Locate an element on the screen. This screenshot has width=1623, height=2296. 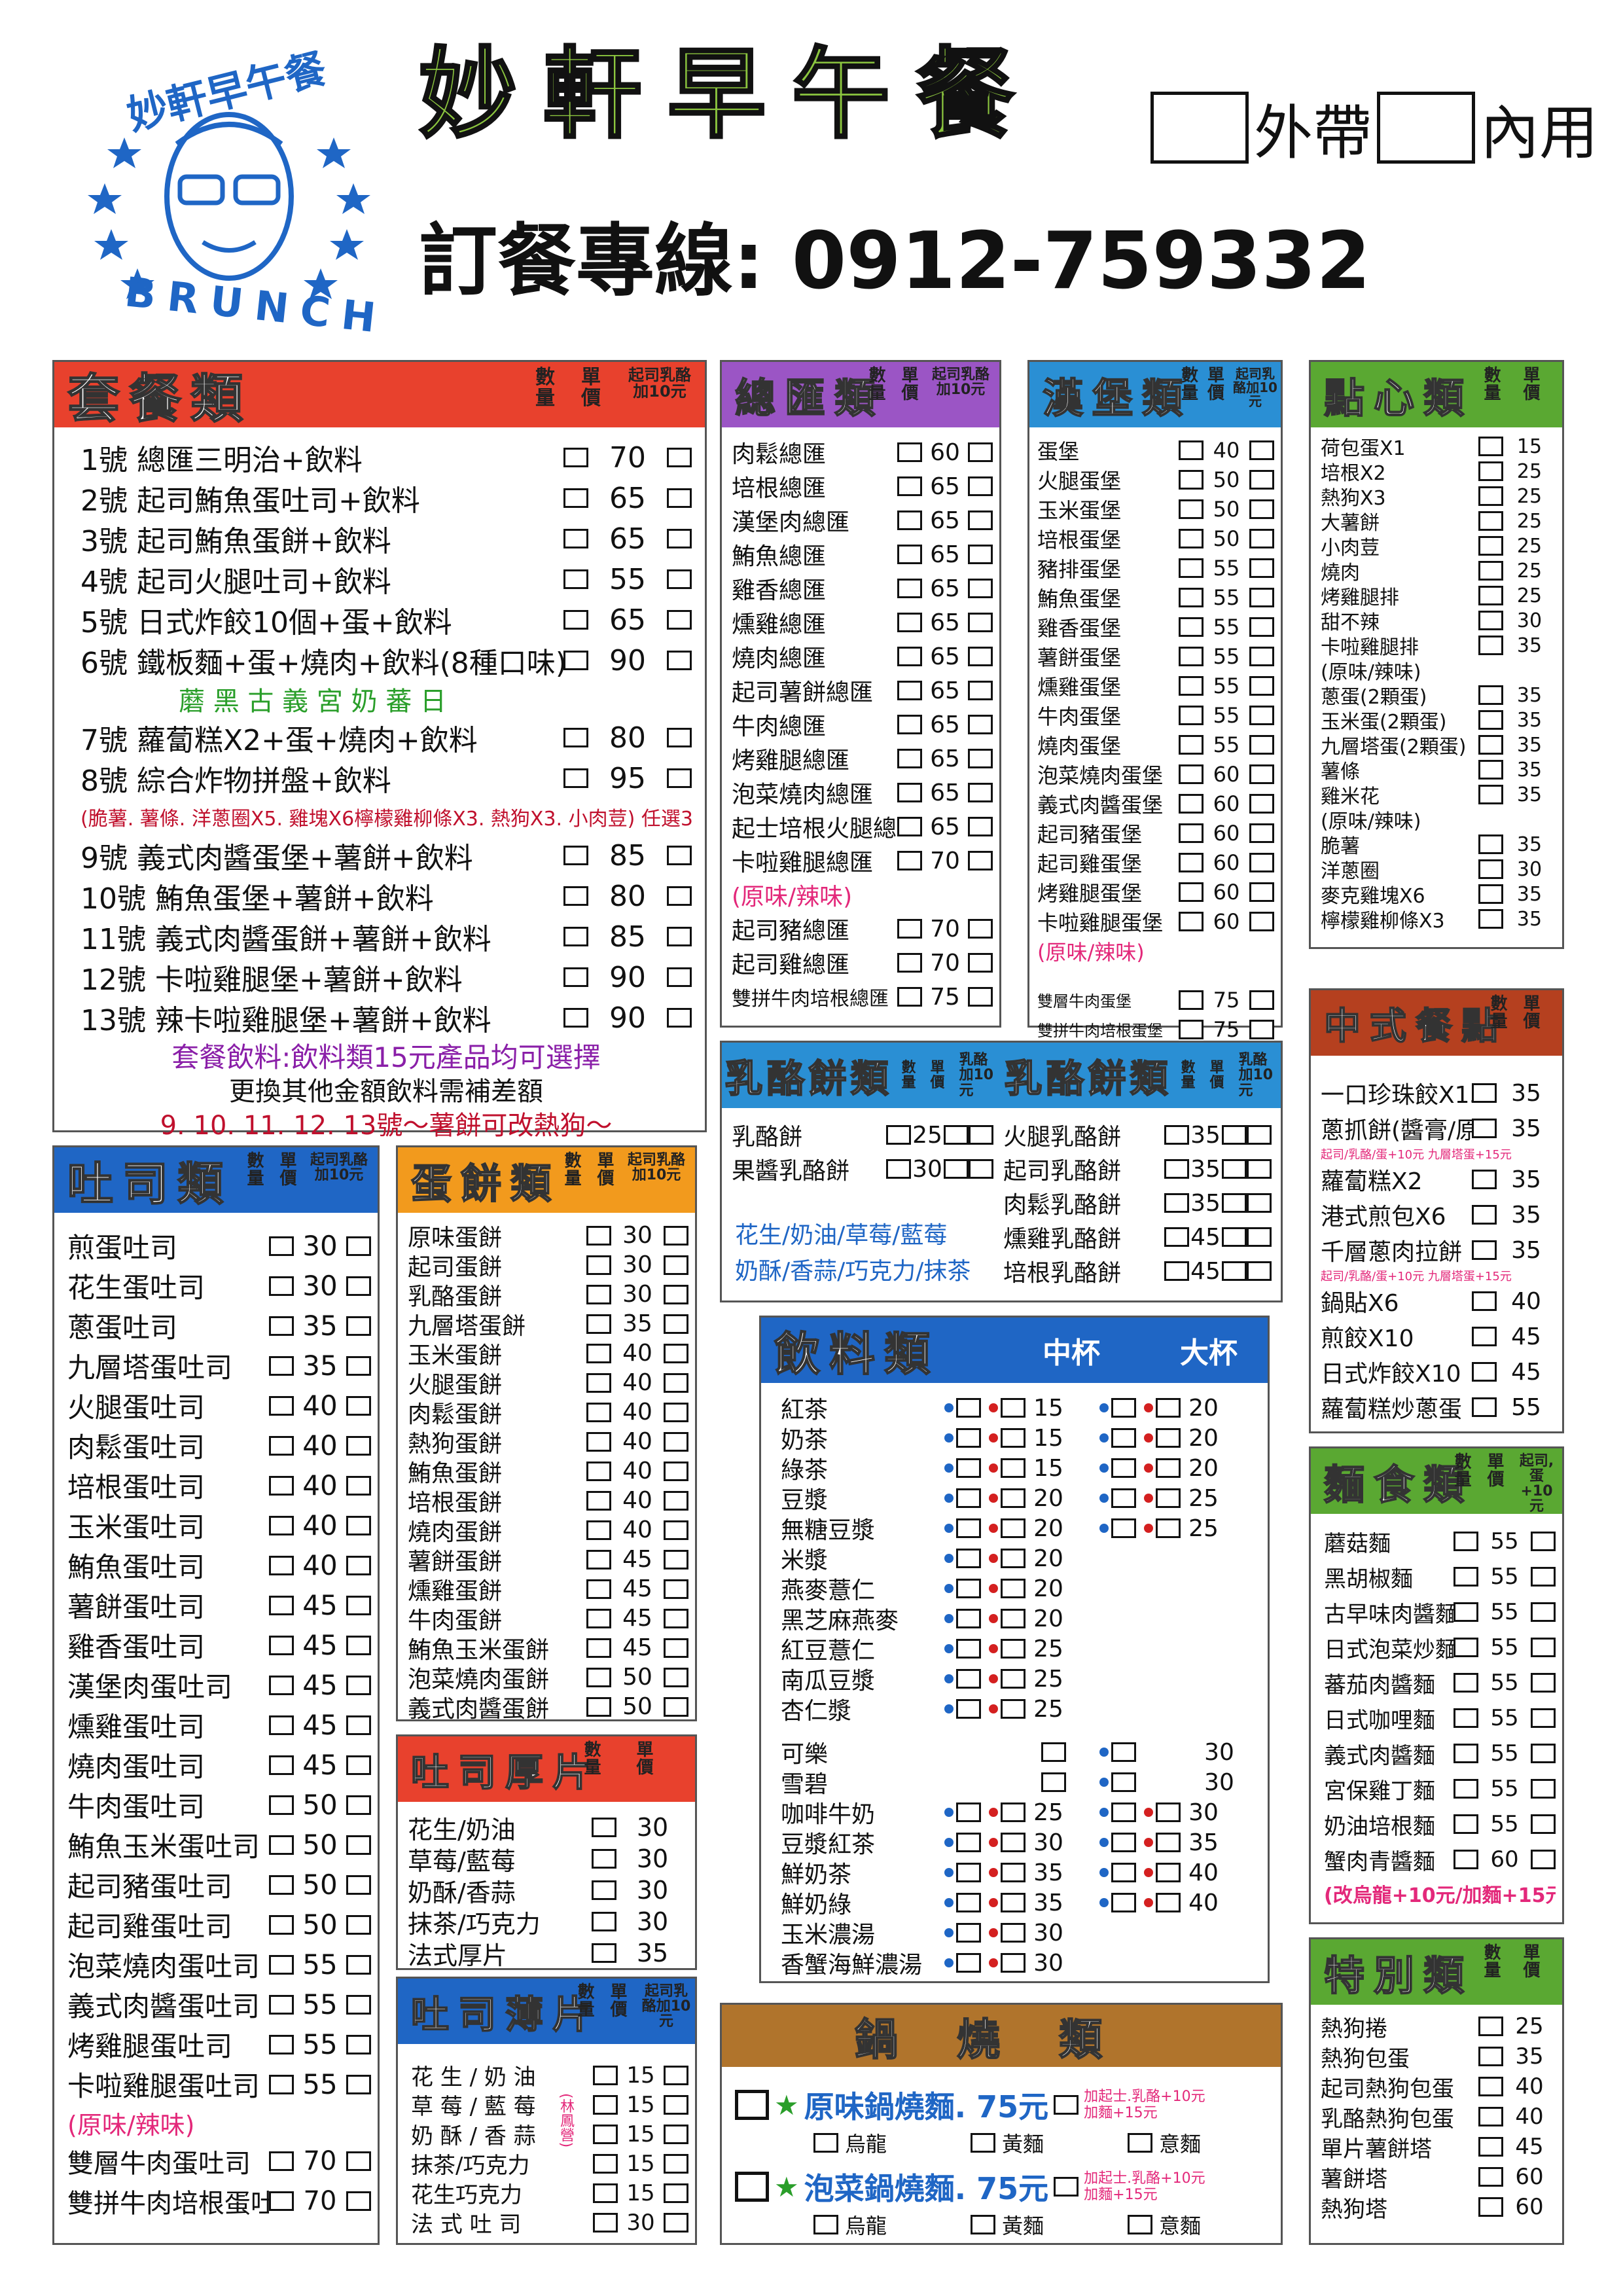
order-checkbox is located at coordinates (752, 2187).